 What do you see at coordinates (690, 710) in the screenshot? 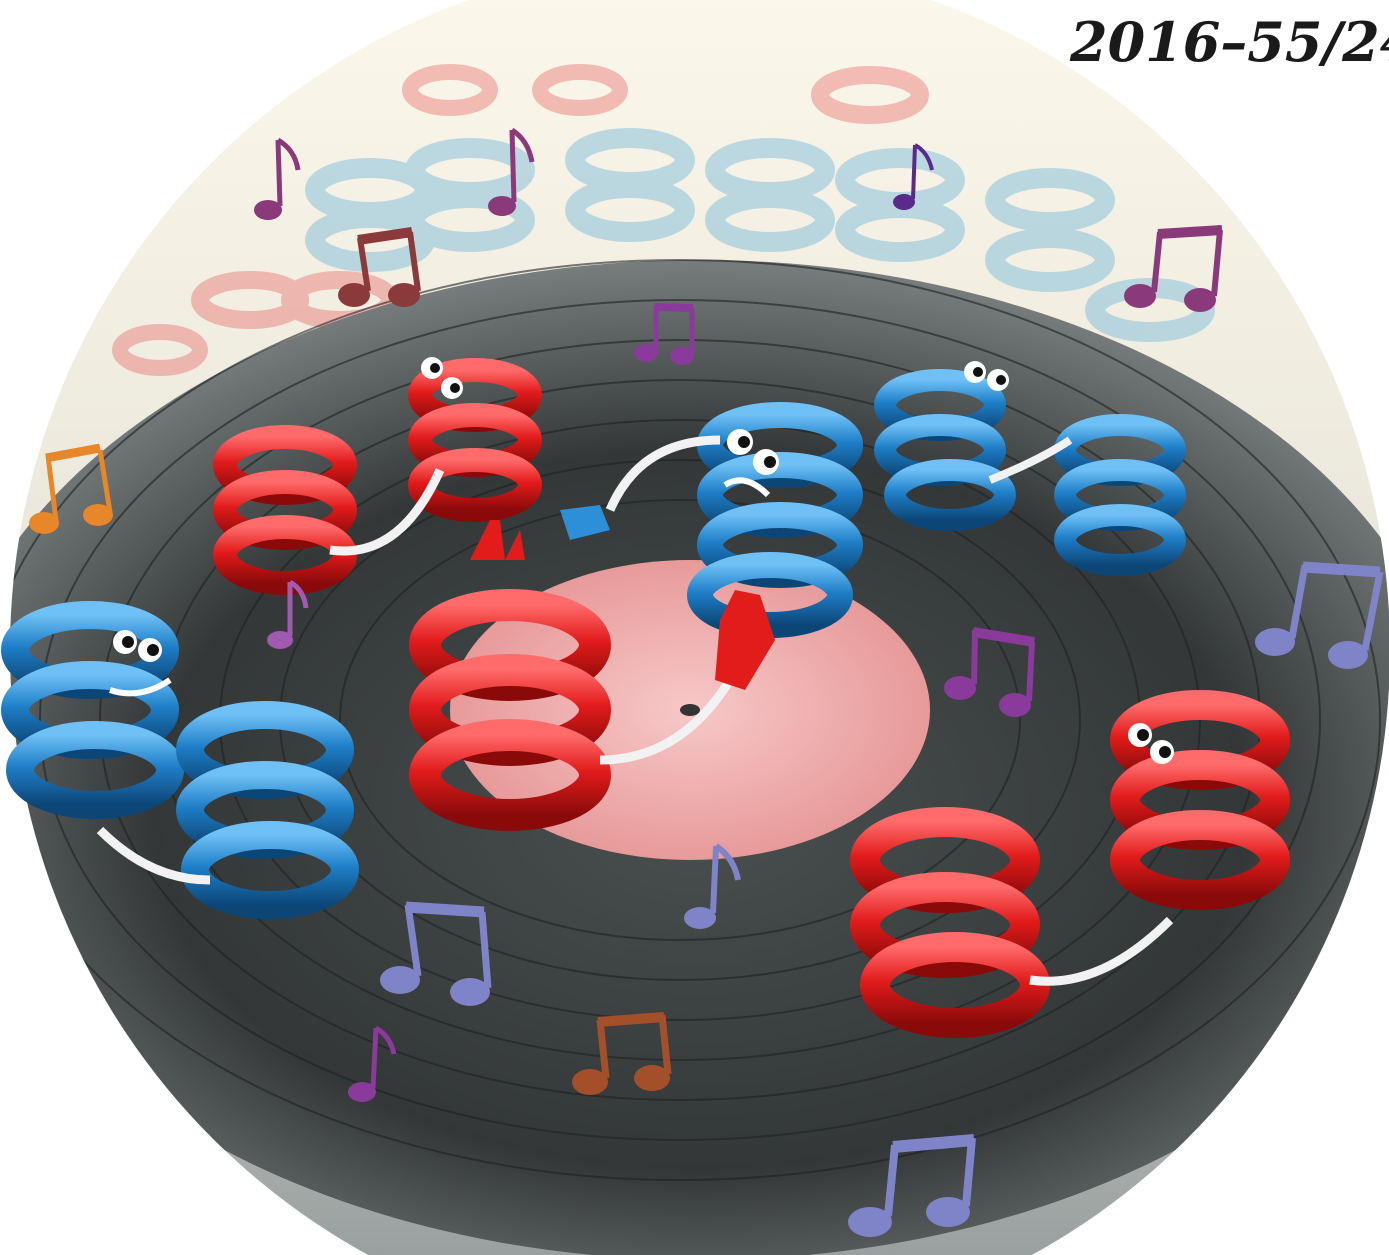
I see `record-spindle-hole` at bounding box center [690, 710].